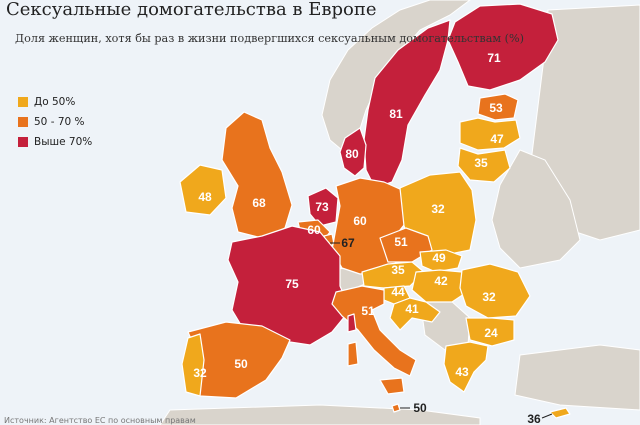 This screenshot has height=425, width=640. I want to click on country-italy, so click(374, 331).